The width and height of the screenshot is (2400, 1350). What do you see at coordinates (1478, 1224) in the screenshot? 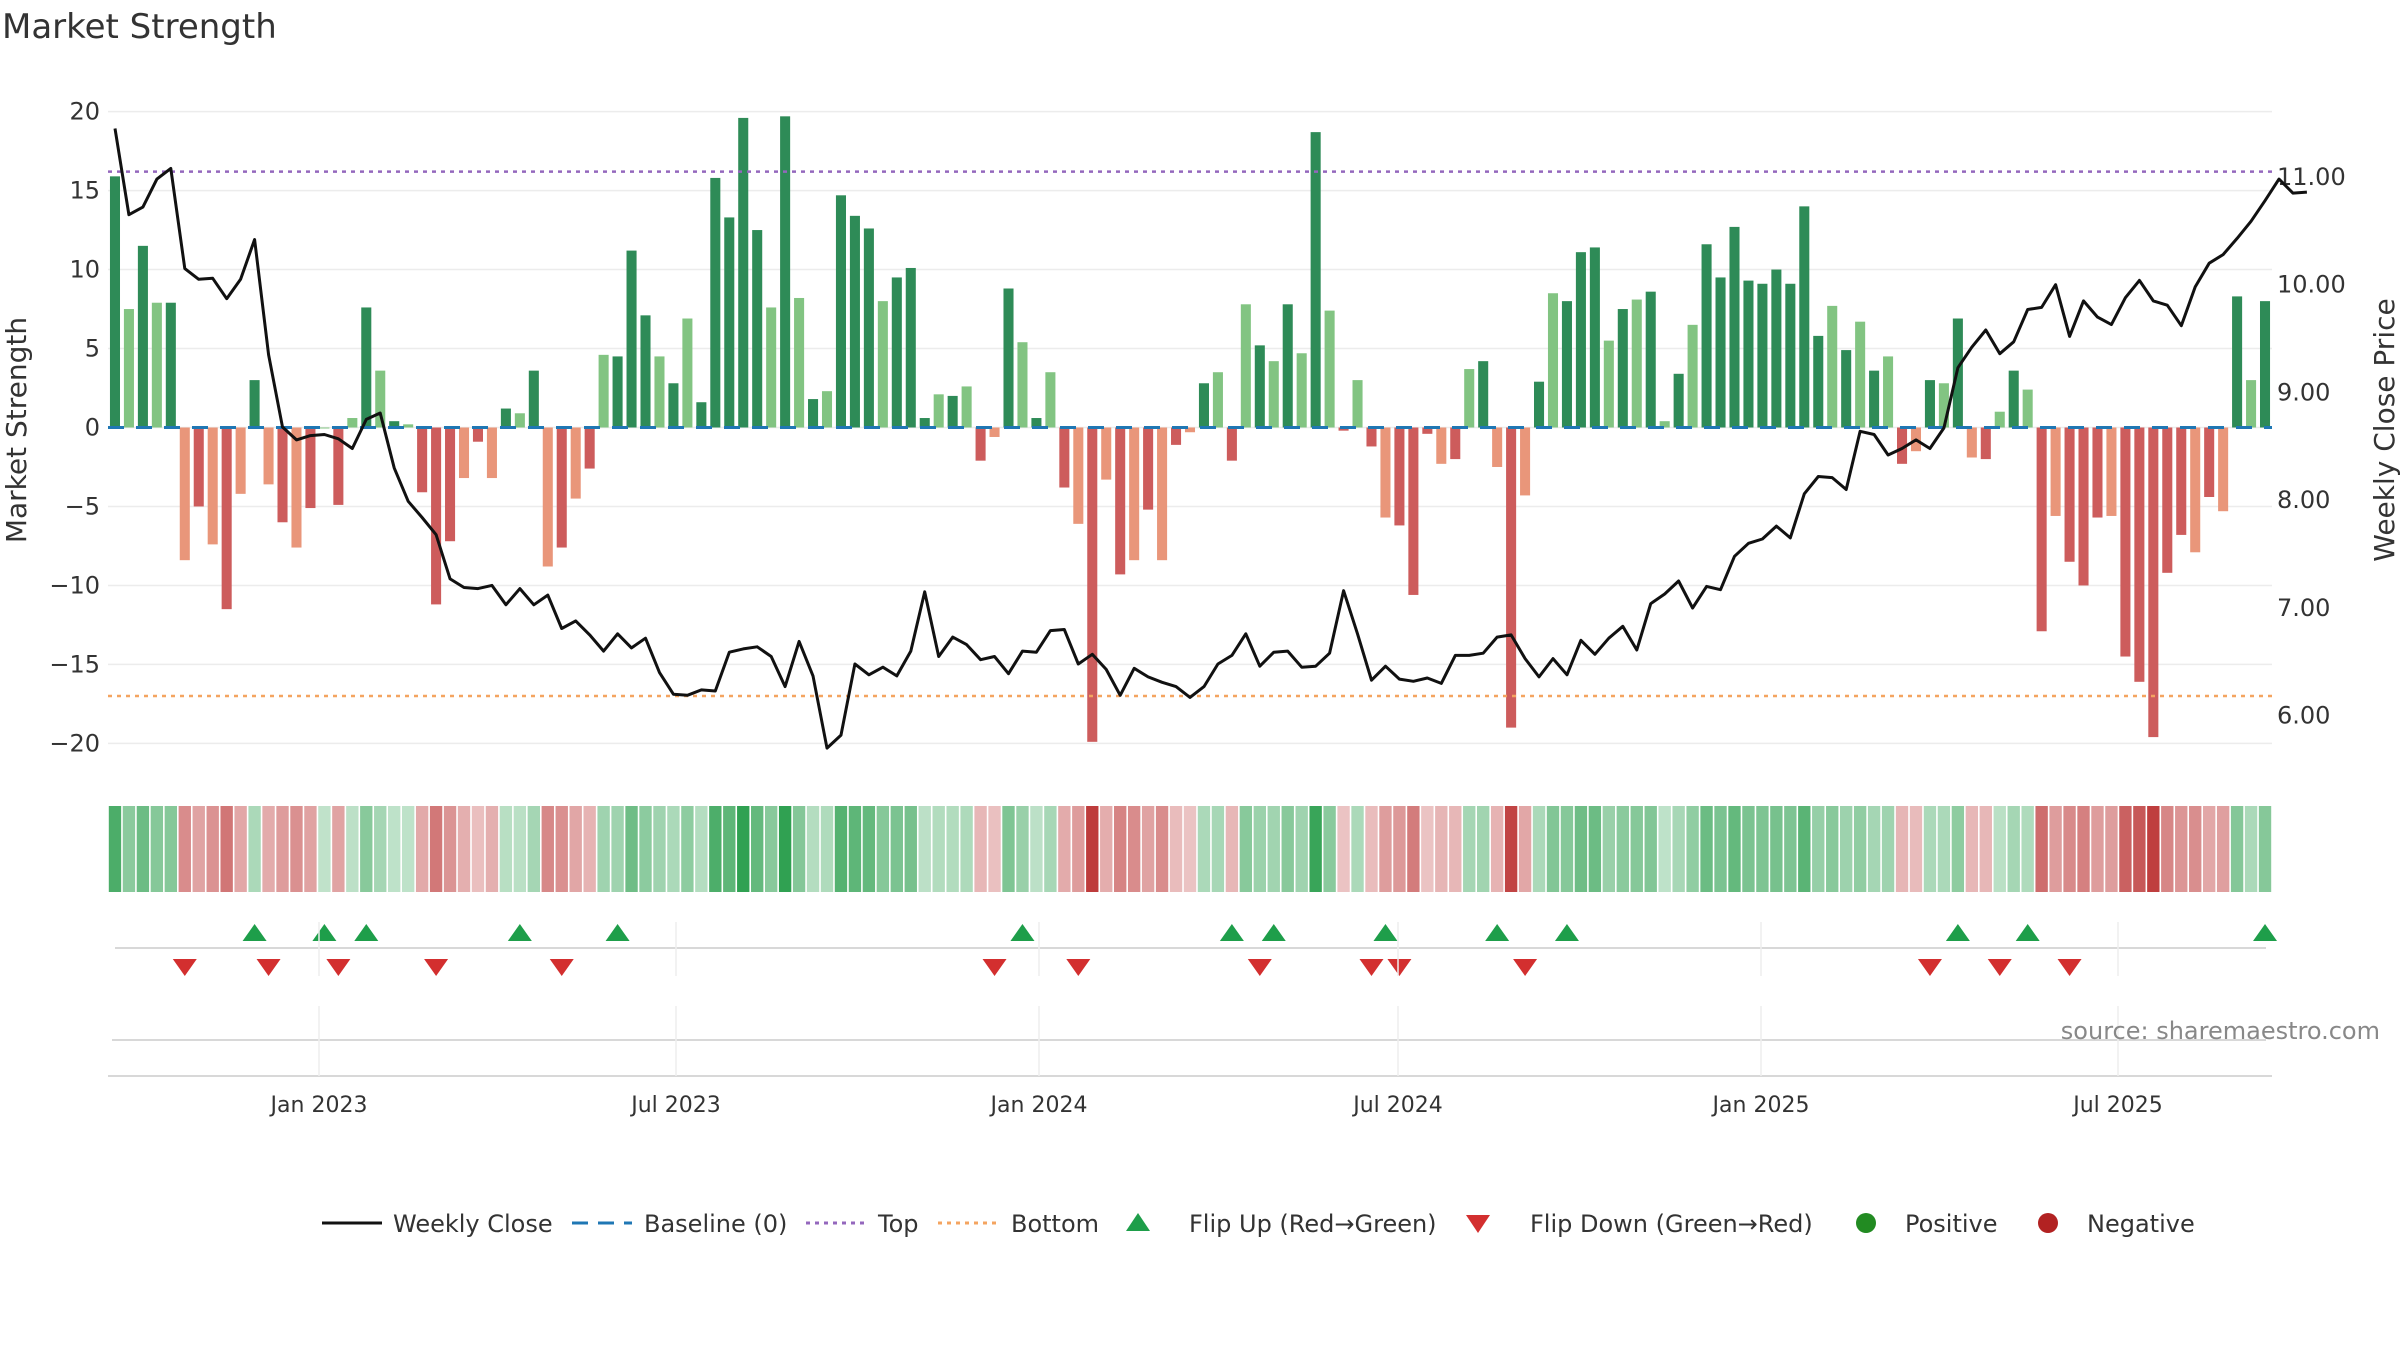
I see `legend-flip-down-swatch` at bounding box center [1478, 1224].